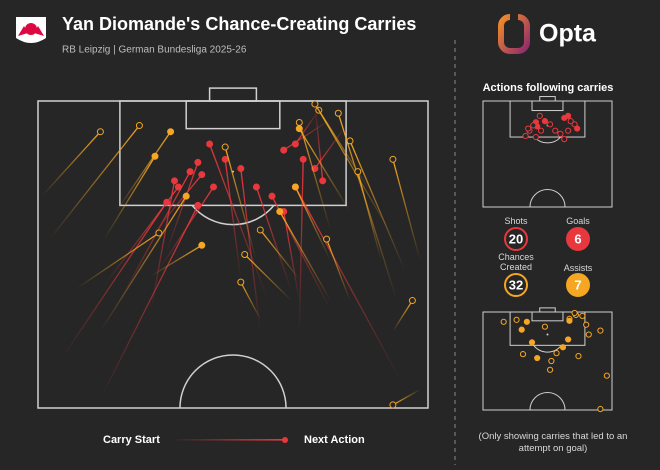  Describe the element at coordinates (568, 34) in the screenshot. I see `brand: Opta` at that location.